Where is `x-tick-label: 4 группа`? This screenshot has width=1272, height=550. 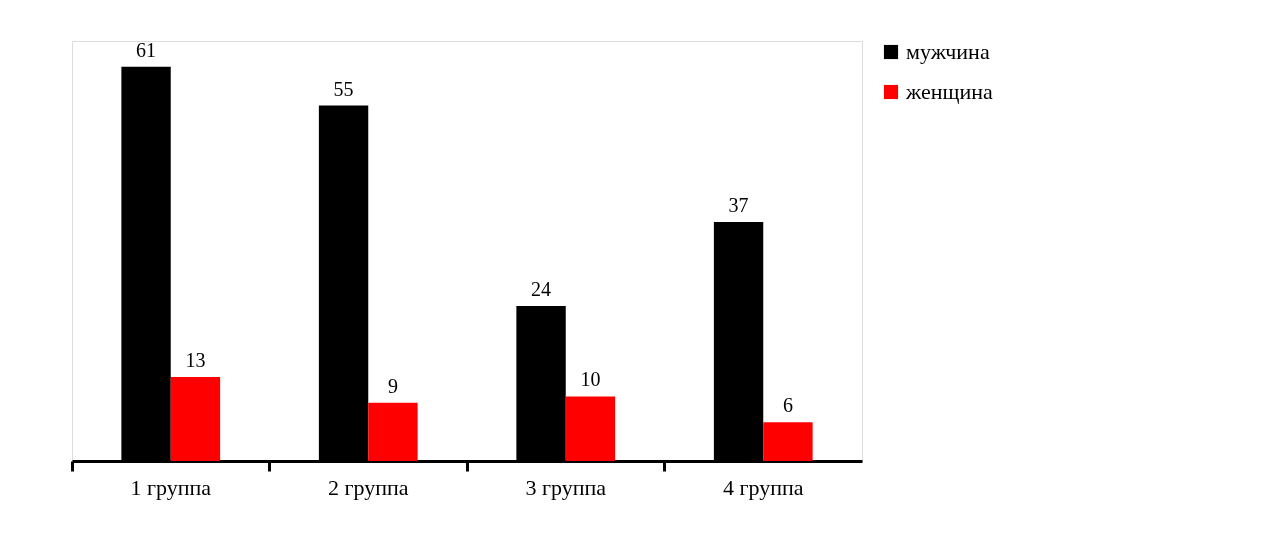
x-tick-label: 4 группа is located at coordinates (763, 487).